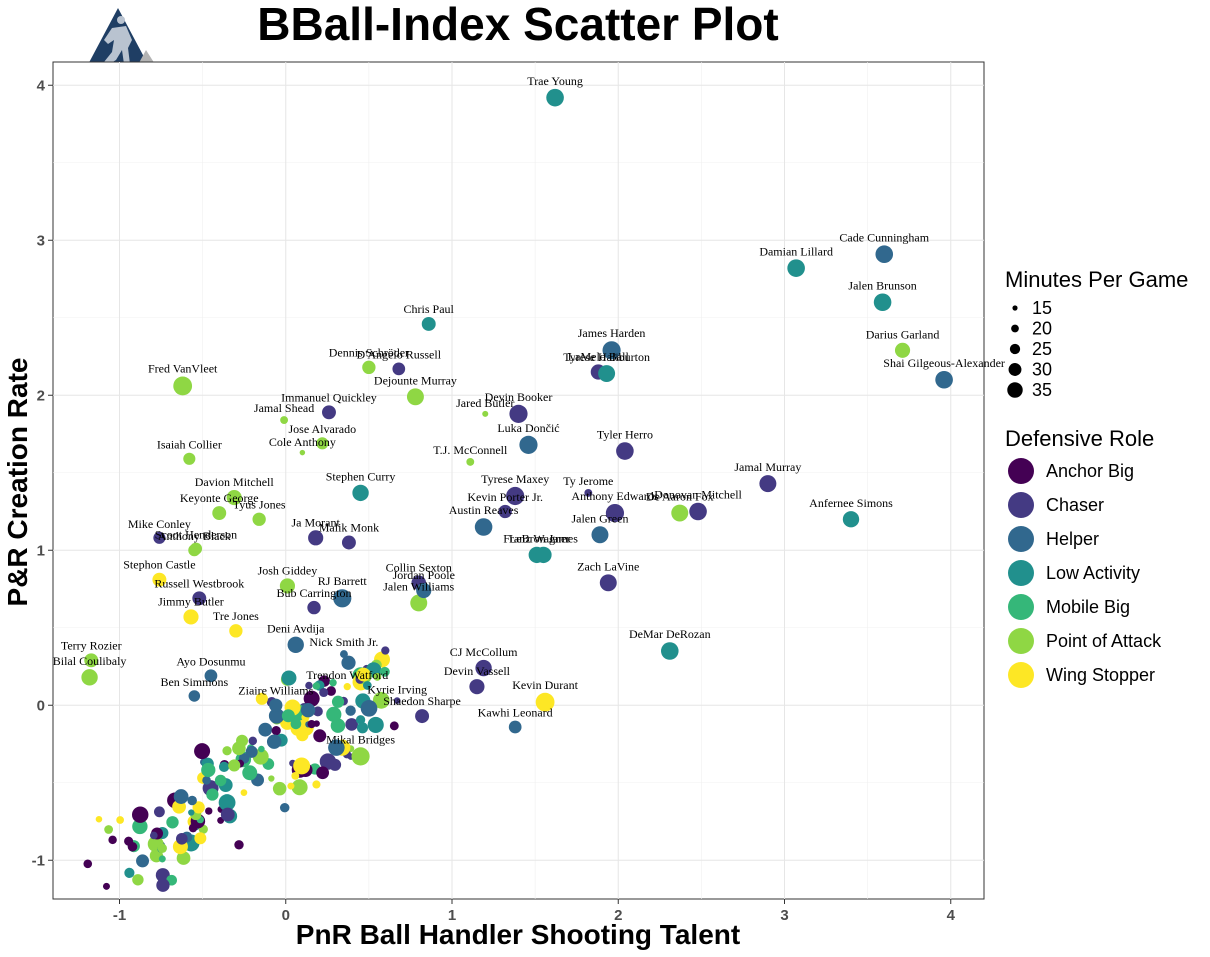  What do you see at coordinates (680, 497) in the screenshot?
I see `point-label: De'Aaron Fox` at bounding box center [680, 497].